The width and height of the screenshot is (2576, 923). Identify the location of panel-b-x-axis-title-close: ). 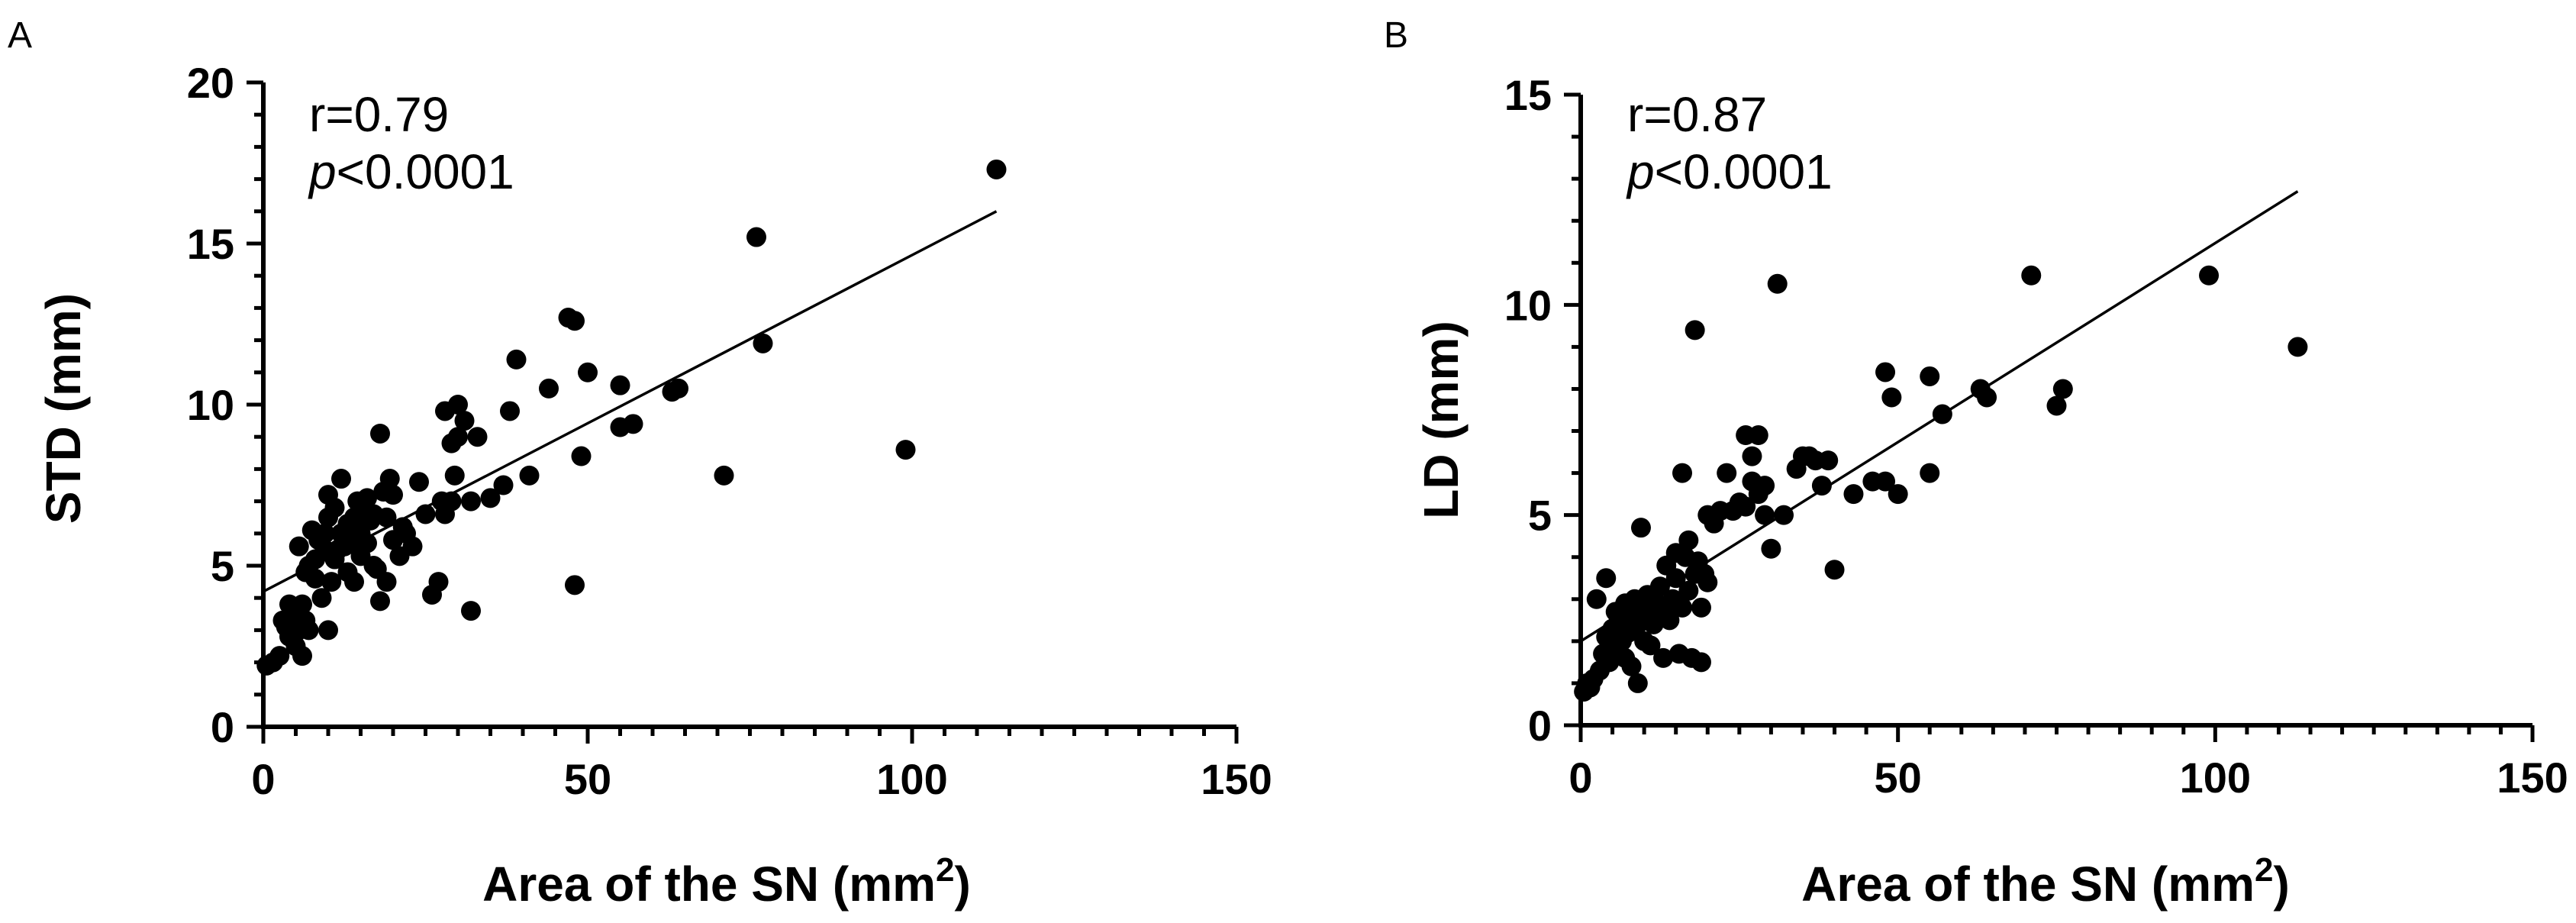
(2282, 884).